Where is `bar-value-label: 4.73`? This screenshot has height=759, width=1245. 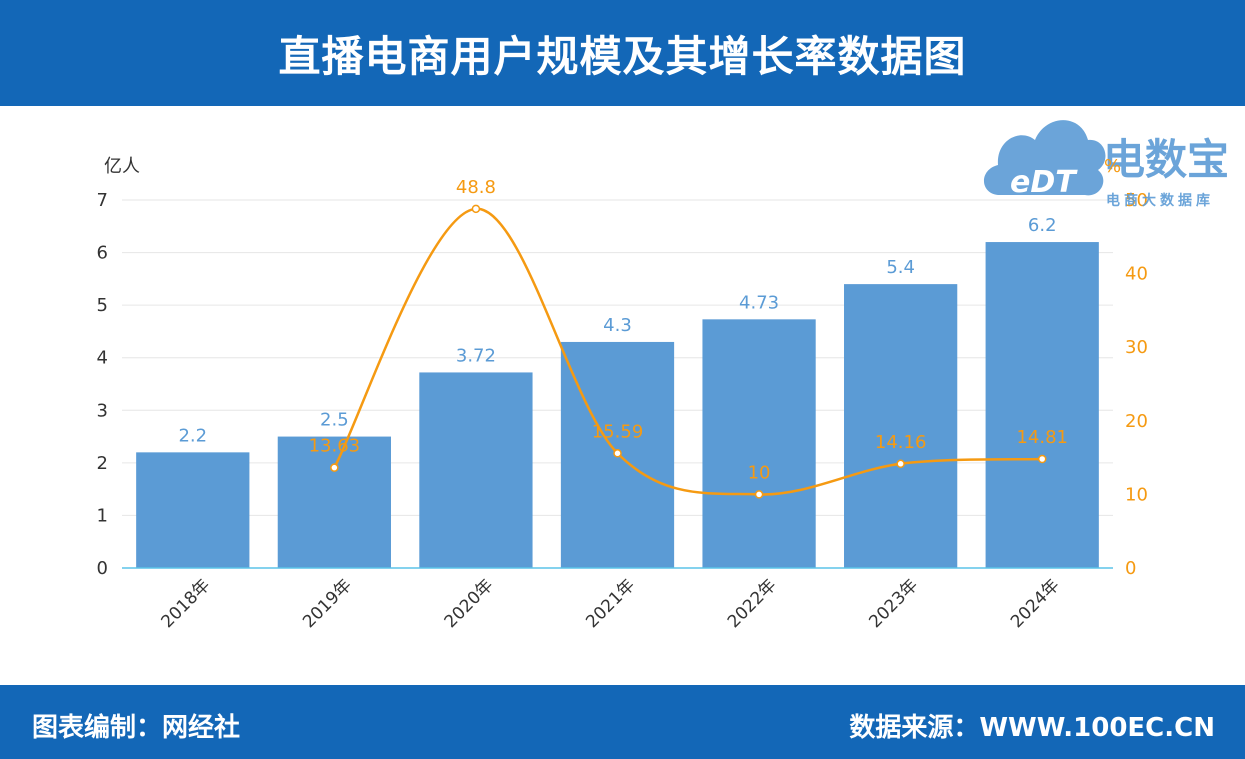
bar-value-label: 4.73 is located at coordinates (759, 302).